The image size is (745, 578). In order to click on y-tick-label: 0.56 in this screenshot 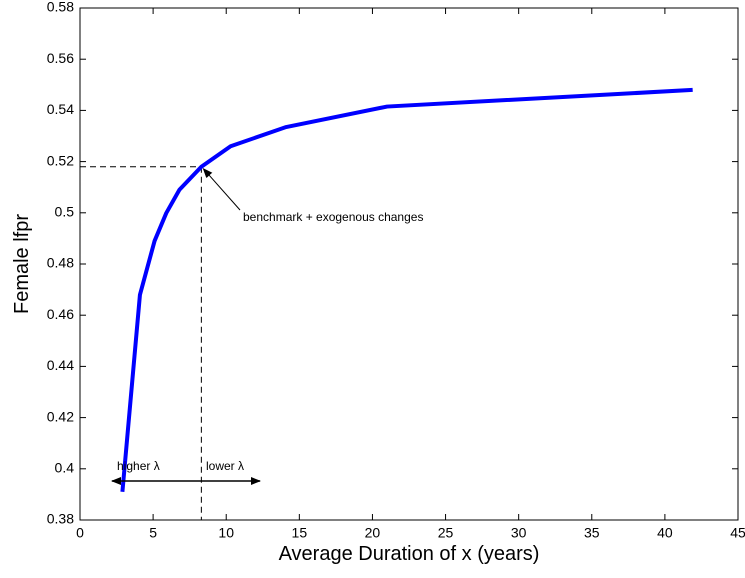, I will do `click(60, 58)`.